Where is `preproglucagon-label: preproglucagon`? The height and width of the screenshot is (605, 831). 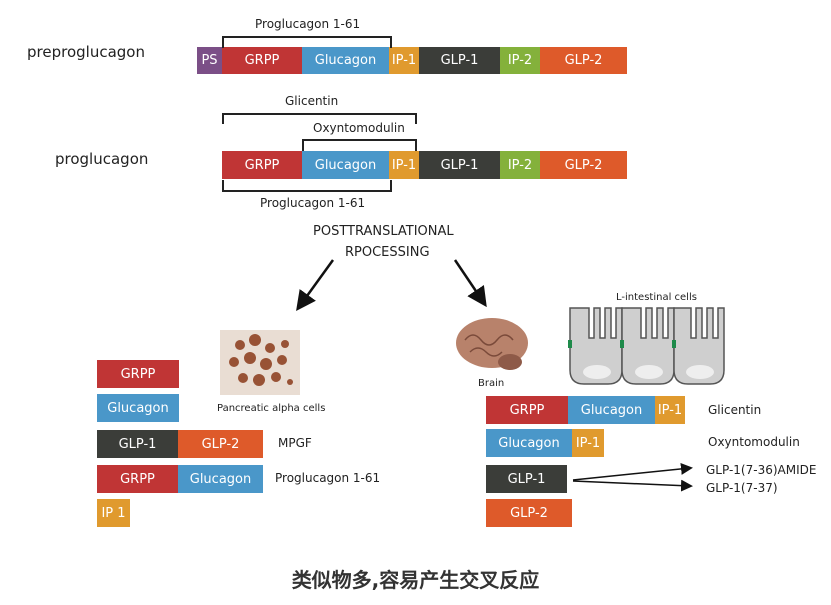 preproglucagon-label: preproglucagon is located at coordinates (86, 52).